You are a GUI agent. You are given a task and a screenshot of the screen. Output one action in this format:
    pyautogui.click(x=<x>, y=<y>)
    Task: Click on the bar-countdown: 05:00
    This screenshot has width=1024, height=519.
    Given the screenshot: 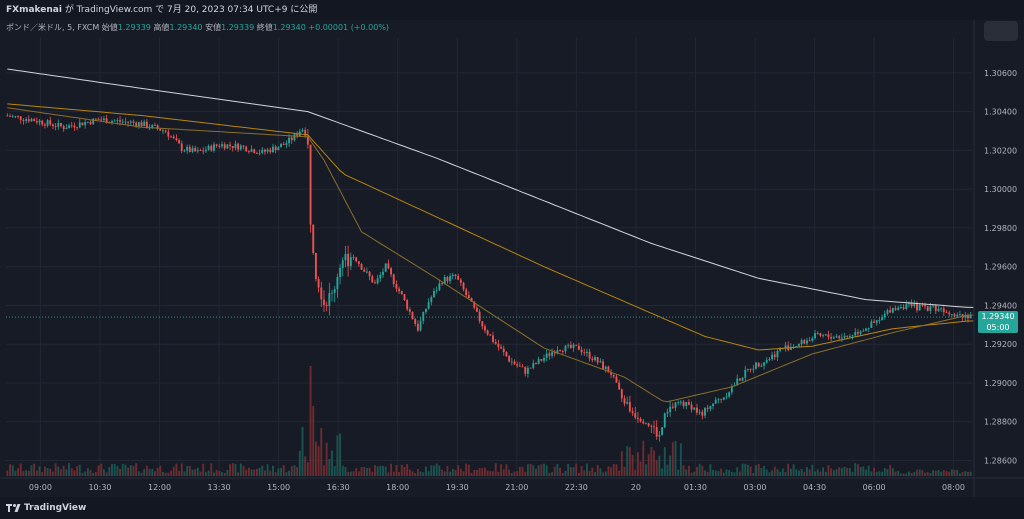 What is the action you would take?
    pyautogui.click(x=998, y=328)
    